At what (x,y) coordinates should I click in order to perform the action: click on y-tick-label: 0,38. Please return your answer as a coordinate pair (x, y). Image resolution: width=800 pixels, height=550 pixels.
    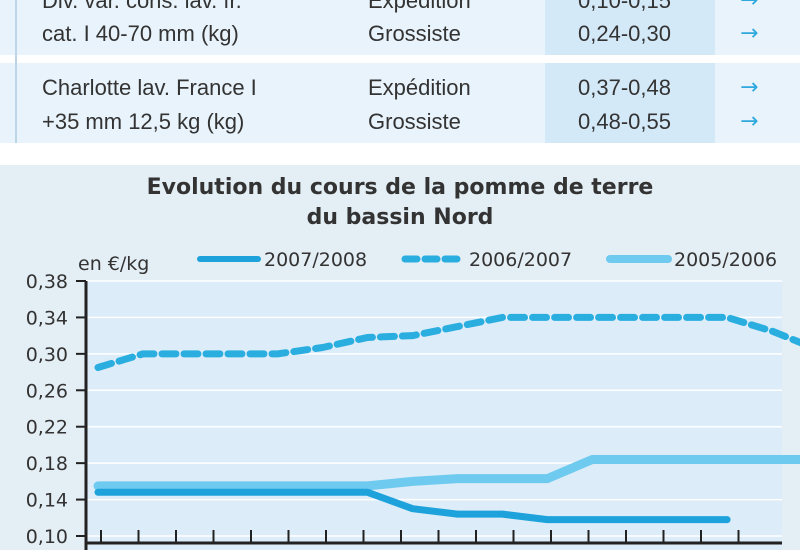
    Looking at the image, I should click on (47, 282).